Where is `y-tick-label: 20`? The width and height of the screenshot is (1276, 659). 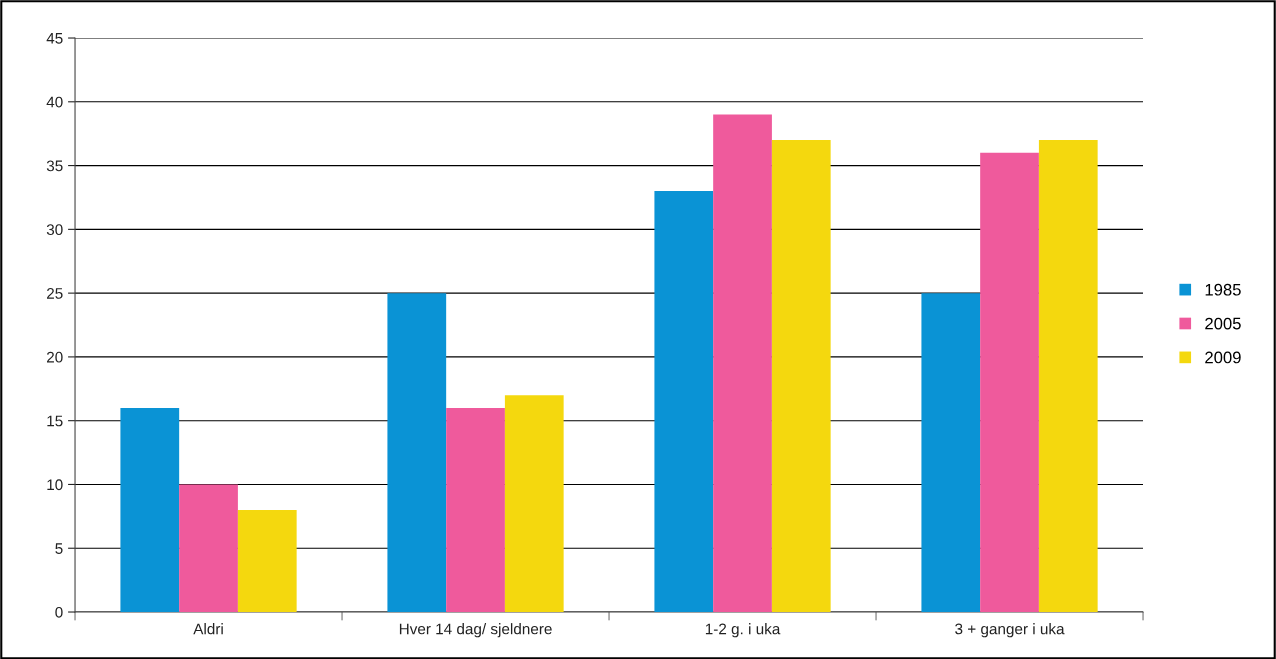 y-tick-label: 20 is located at coordinates (55, 357).